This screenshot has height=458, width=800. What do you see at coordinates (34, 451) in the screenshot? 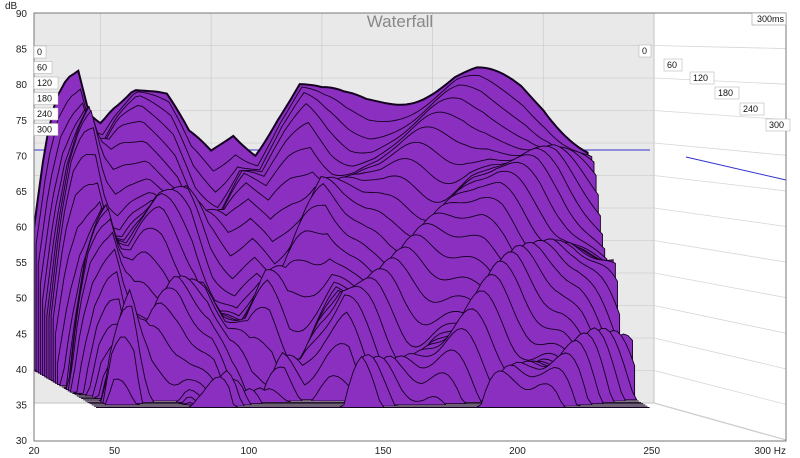
I see `x-tick-label: 20` at bounding box center [34, 451].